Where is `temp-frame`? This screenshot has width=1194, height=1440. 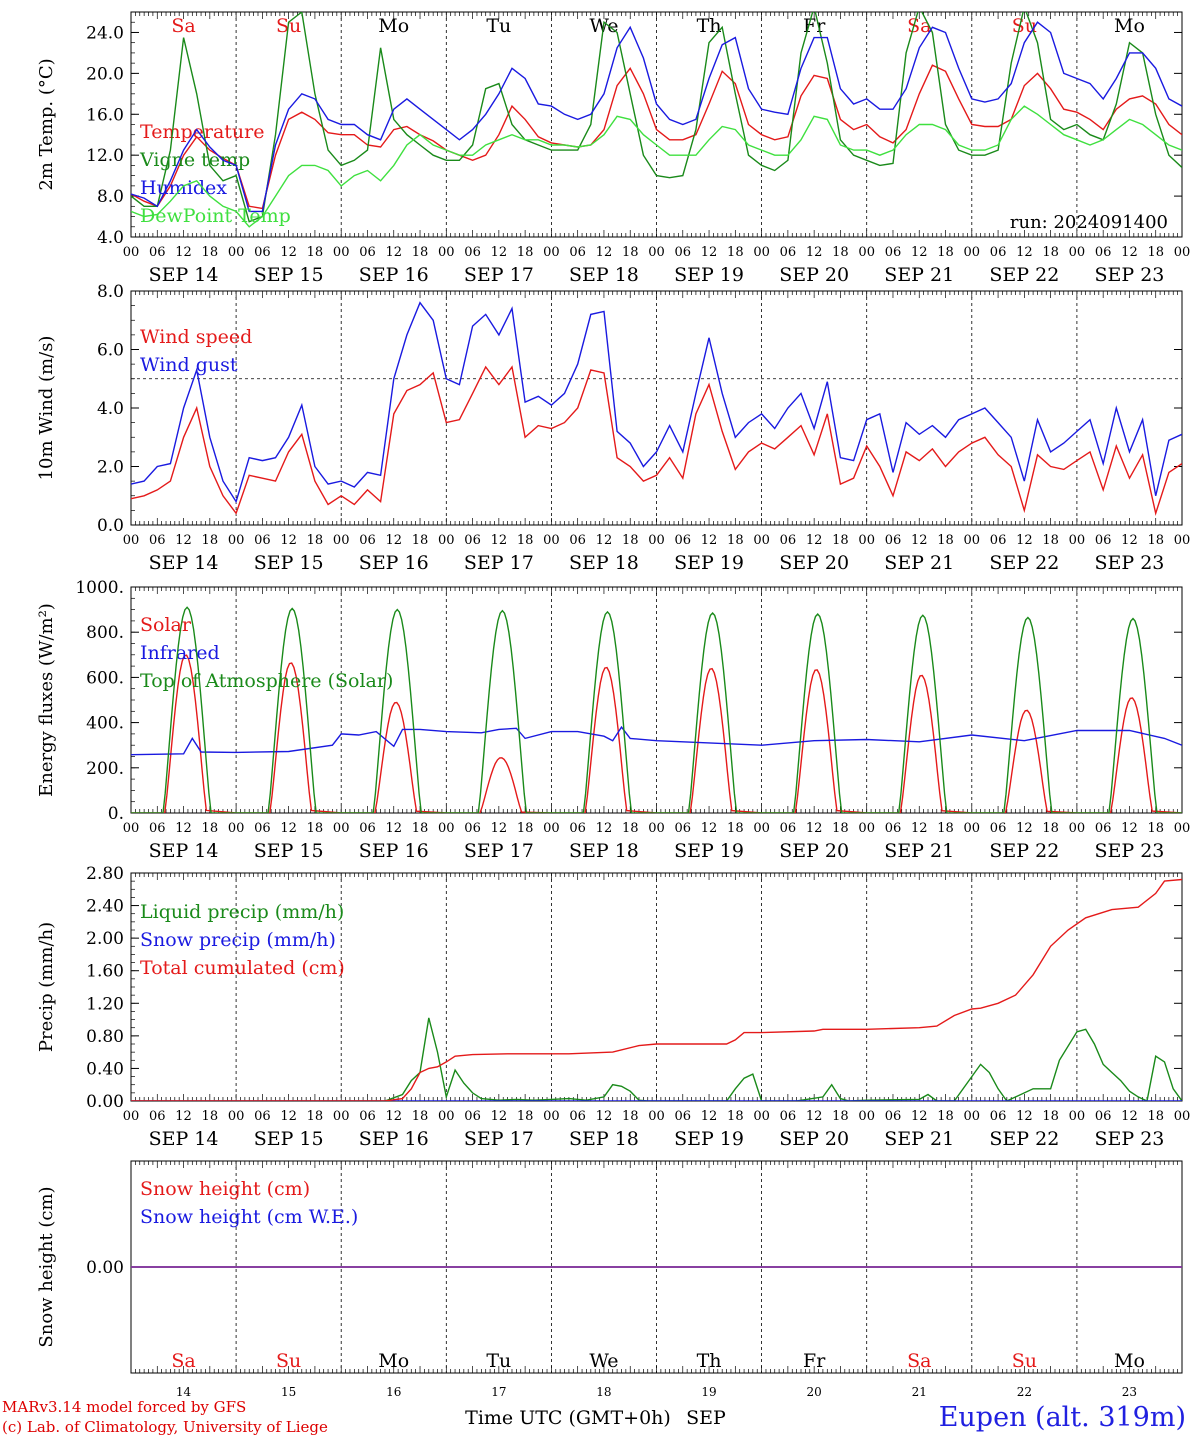
temp-frame is located at coordinates (656, 124).